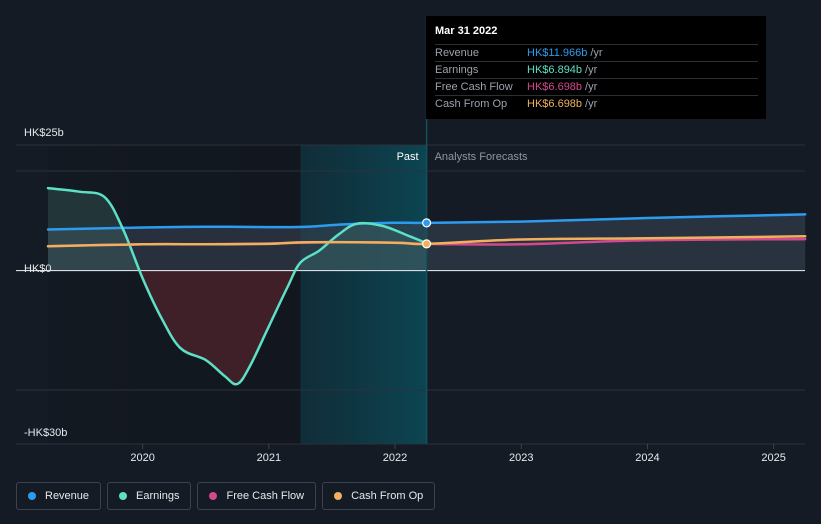  I want to click on legend-label: Free Cash Flow, so click(265, 496).